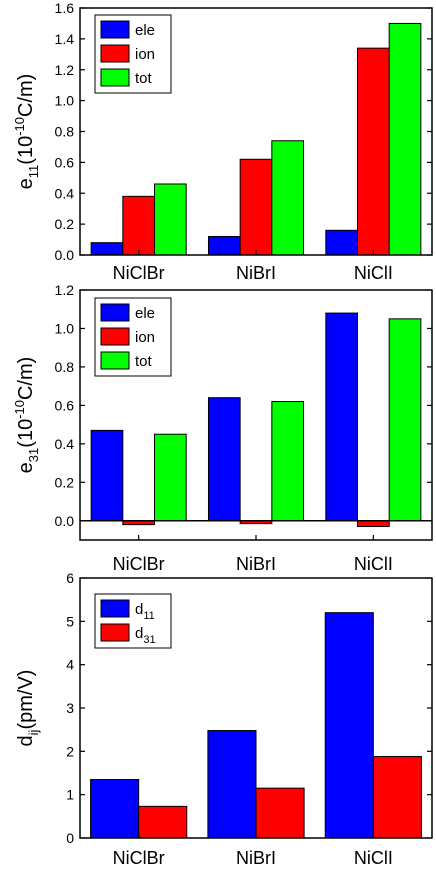 The height and width of the screenshot is (870, 436). What do you see at coordinates (70, 621) in the screenshot?
I see `y-tick-label: 5` at bounding box center [70, 621].